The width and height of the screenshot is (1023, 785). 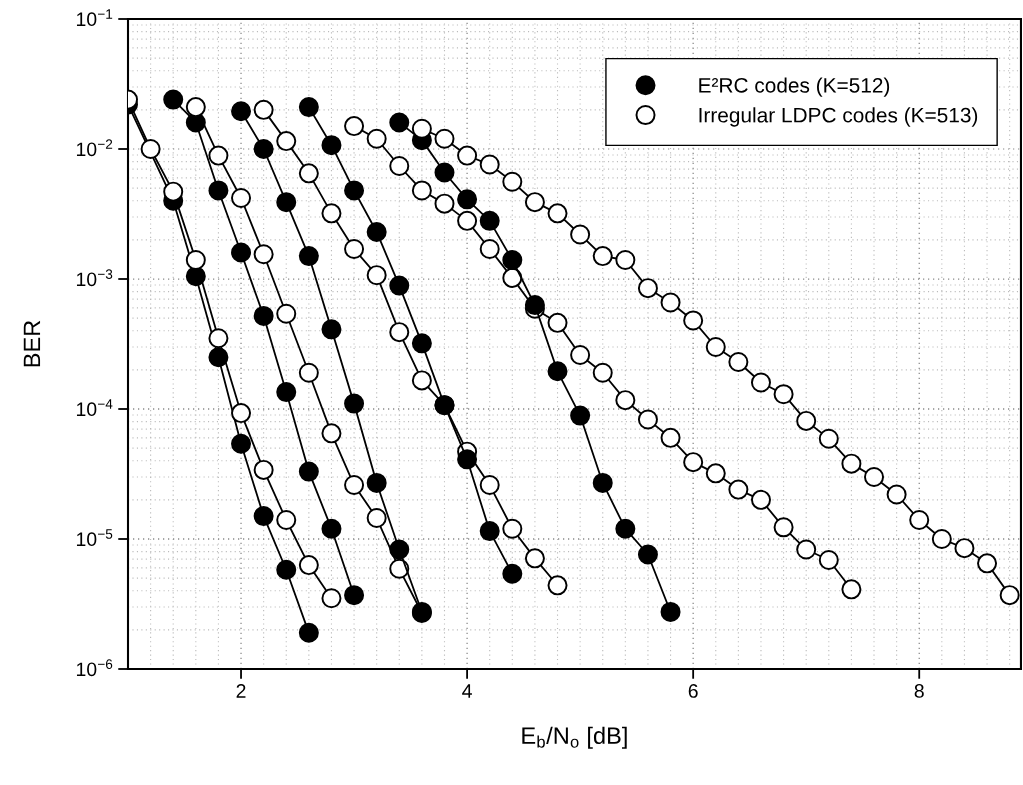 I want to click on x-tick-label: 8, so click(x=919, y=691).